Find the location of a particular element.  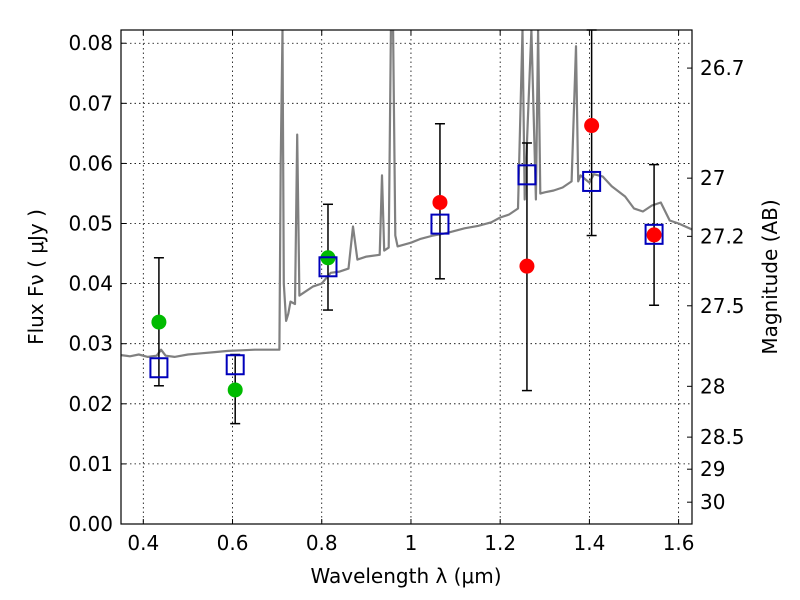

right-tick-label: 26.7 is located at coordinates (722, 68).